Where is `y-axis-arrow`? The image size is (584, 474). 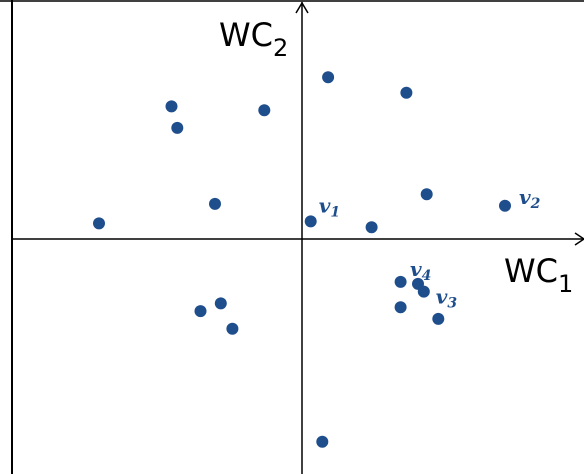 y-axis-arrow is located at coordinates (302, 7).